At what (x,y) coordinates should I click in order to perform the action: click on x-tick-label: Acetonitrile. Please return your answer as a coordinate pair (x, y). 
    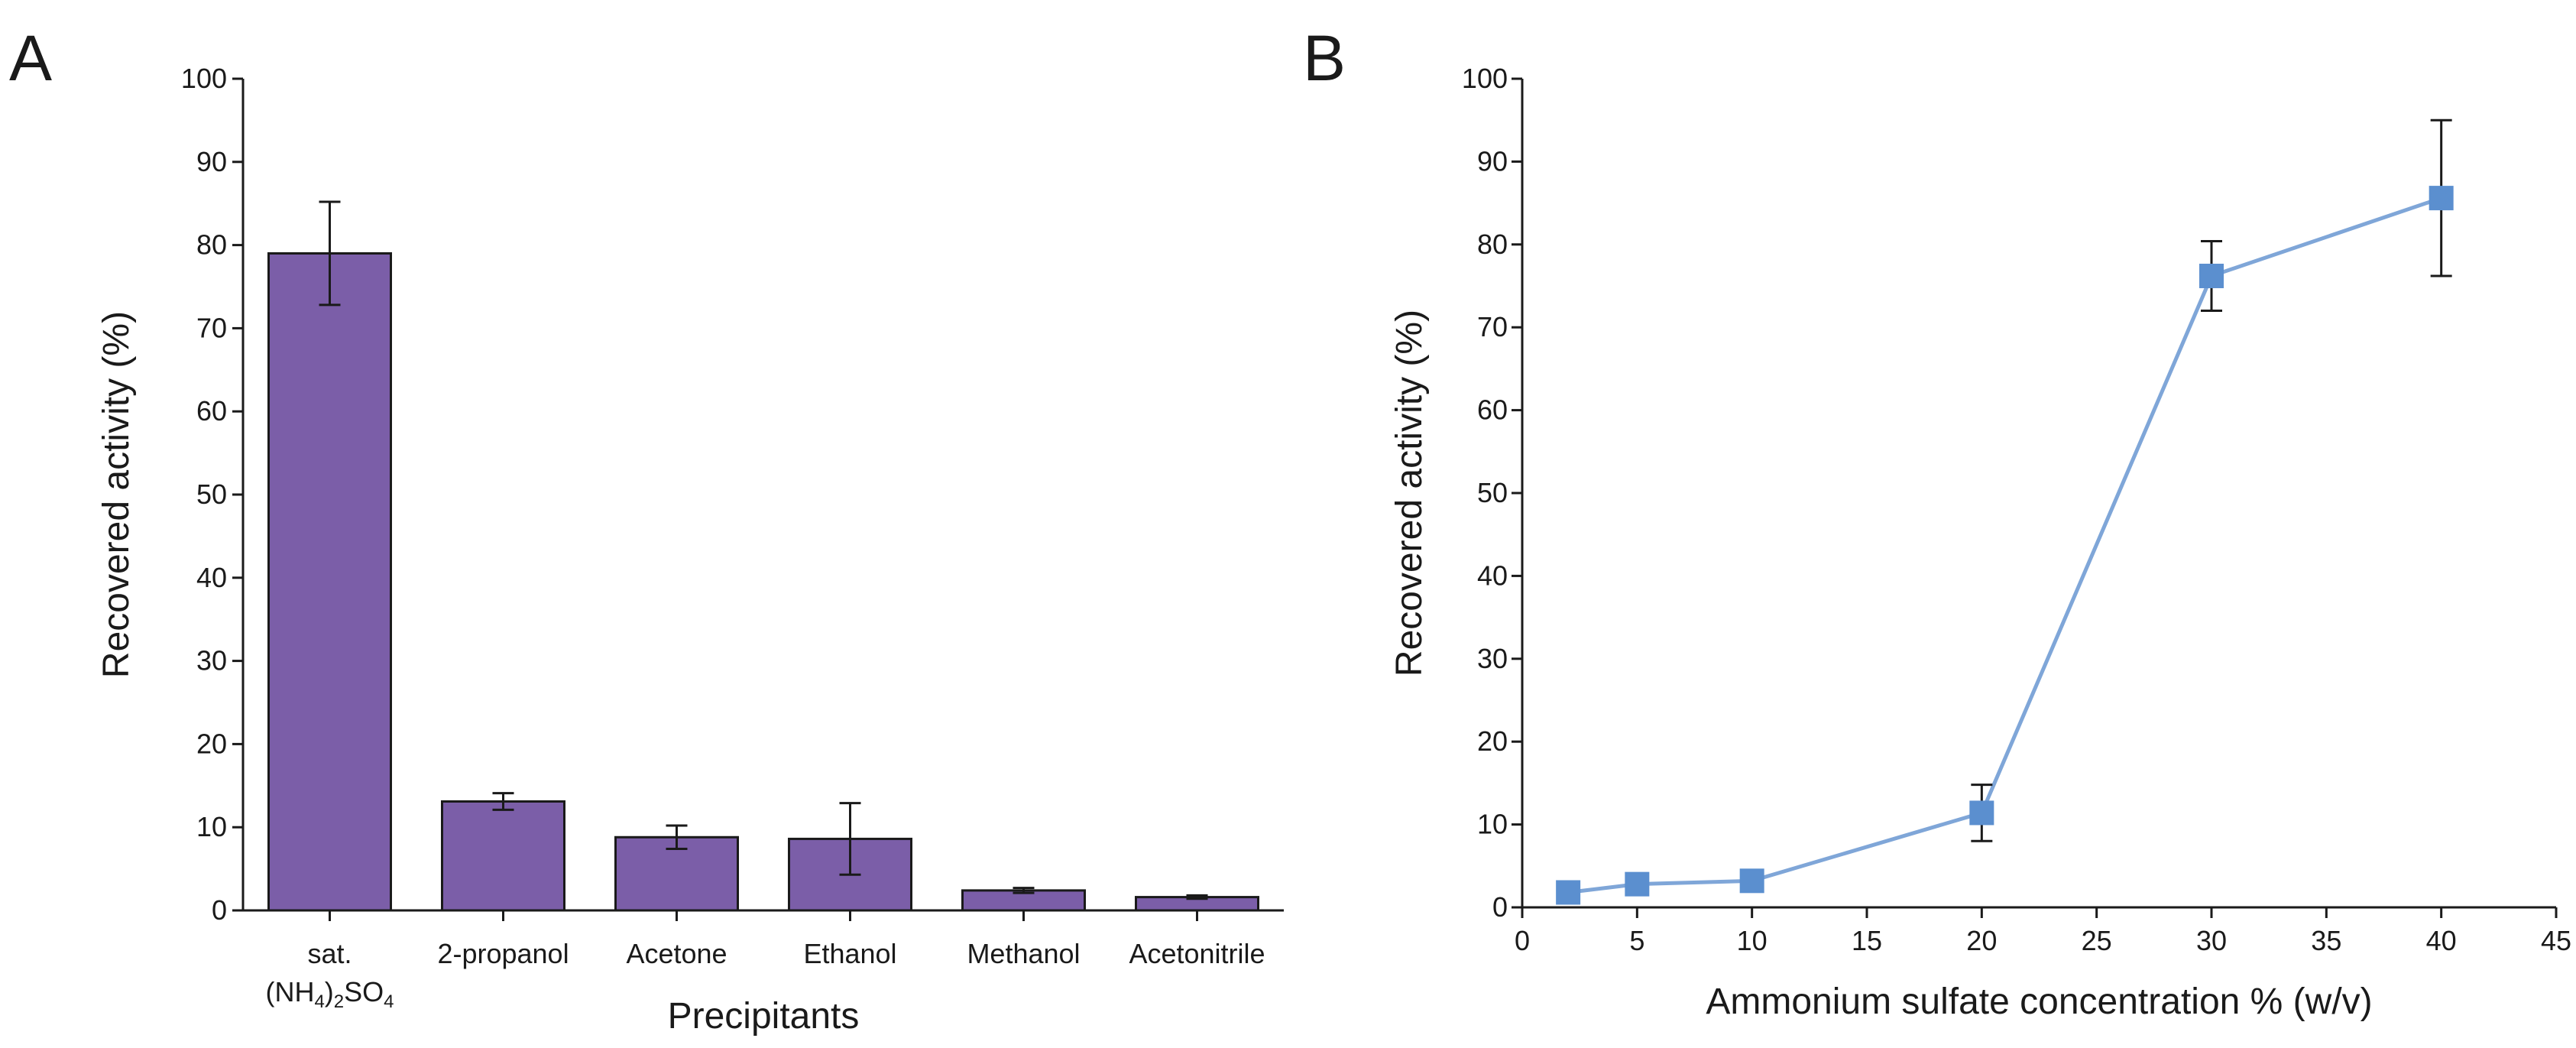
    Looking at the image, I should click on (1197, 953).